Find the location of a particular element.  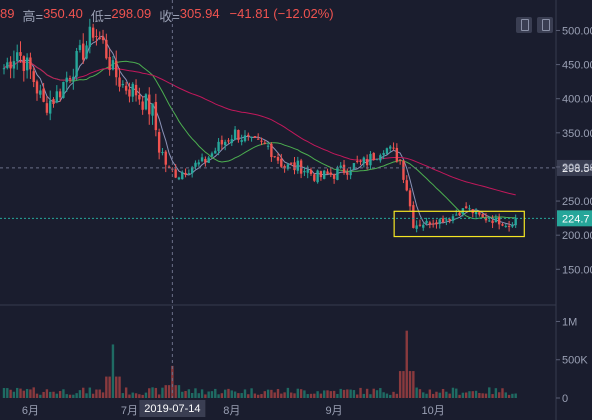

high-value: 350.40 is located at coordinates (63, 13).